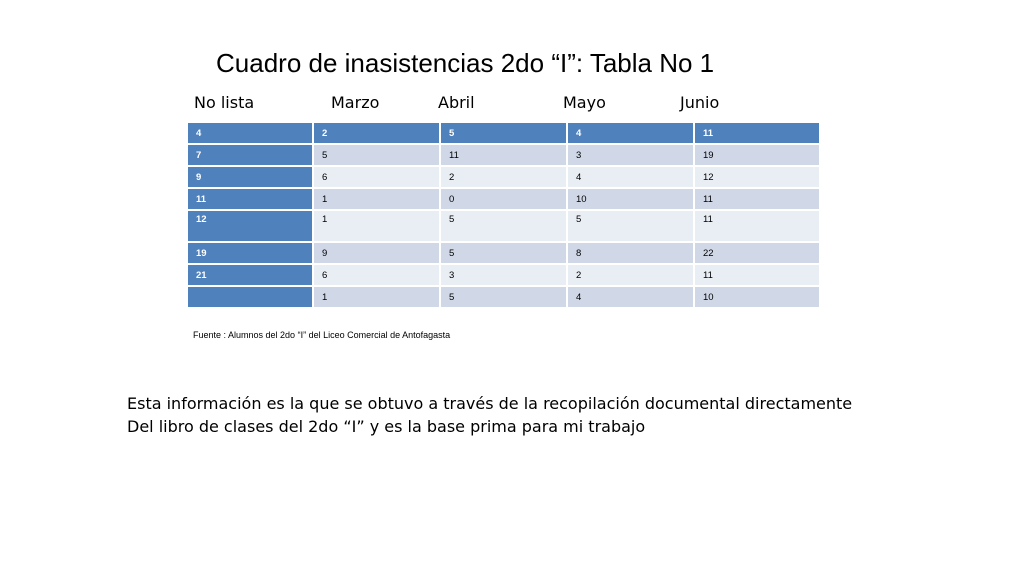 Image resolution: width=1024 pixels, height=576 pixels. Describe the element at coordinates (355, 102) in the screenshot. I see `column-header-marzo: Marzo` at that location.